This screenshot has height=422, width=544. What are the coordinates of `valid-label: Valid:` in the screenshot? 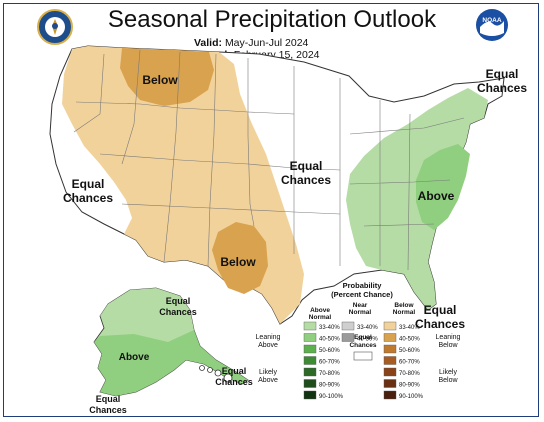 It's located at (208, 43).